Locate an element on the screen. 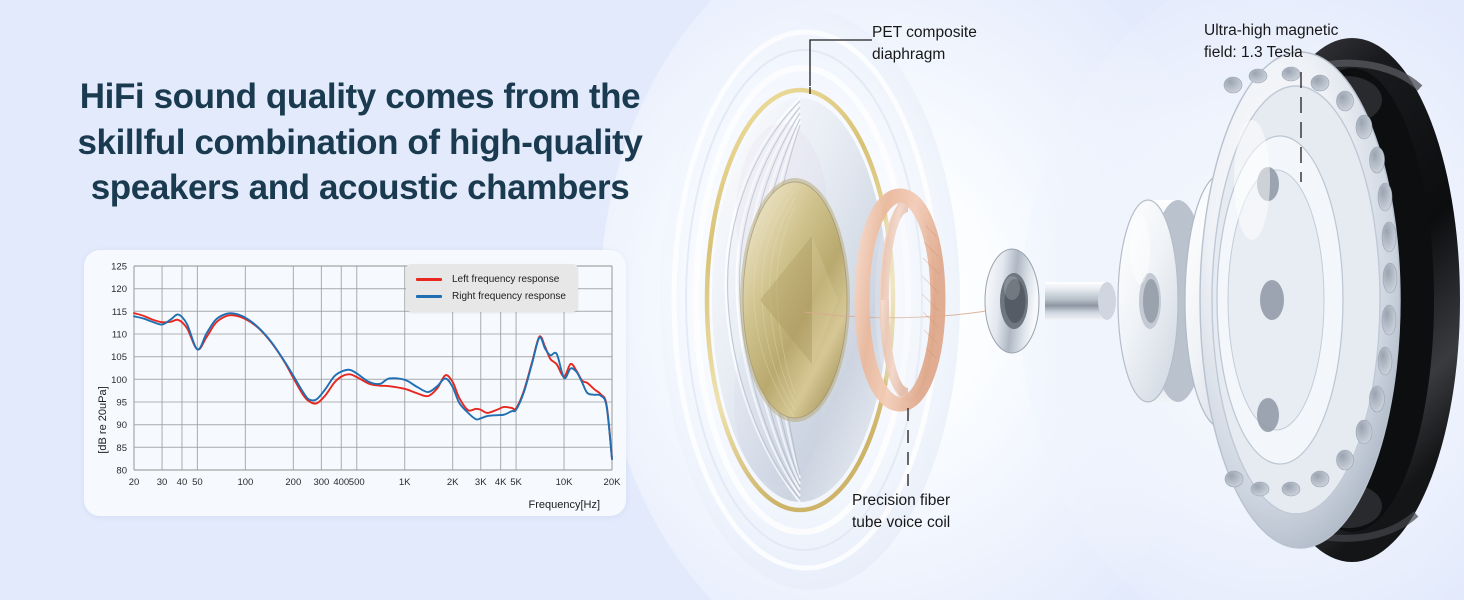  svg-text: 1K is located at coordinates (405, 482).